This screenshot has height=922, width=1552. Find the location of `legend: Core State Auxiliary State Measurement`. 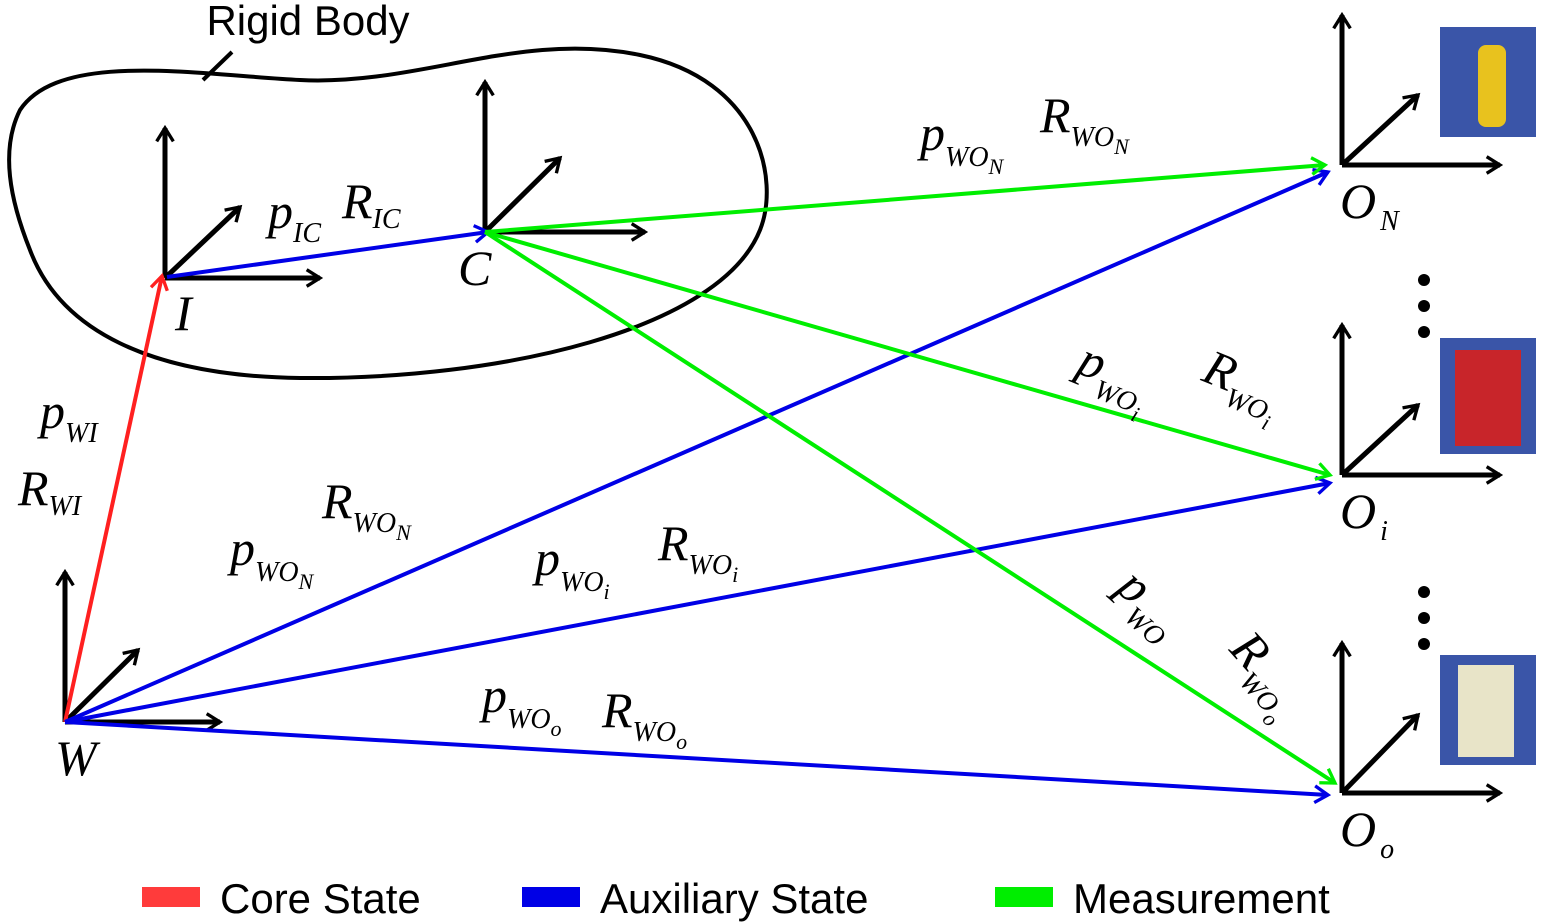

legend: Core State Auxiliary State Measurement is located at coordinates (736, 898).